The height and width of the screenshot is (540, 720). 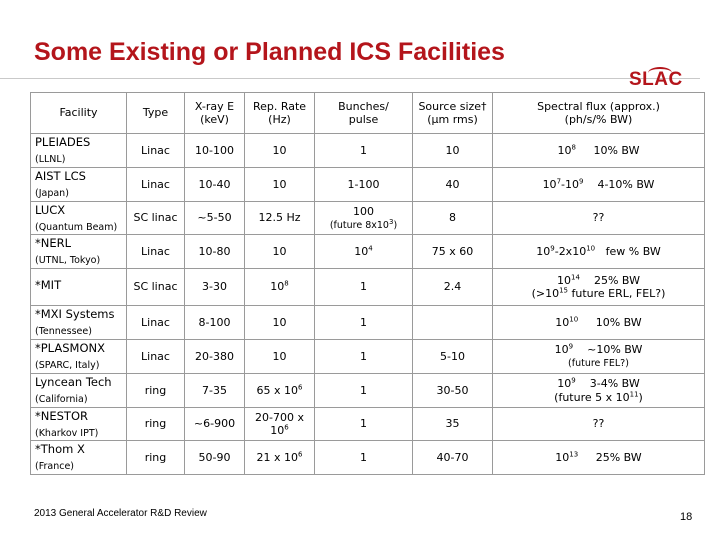 What do you see at coordinates (78, 184) in the screenshot?
I see `facility-cell: AIST LCS (Japan)` at bounding box center [78, 184].